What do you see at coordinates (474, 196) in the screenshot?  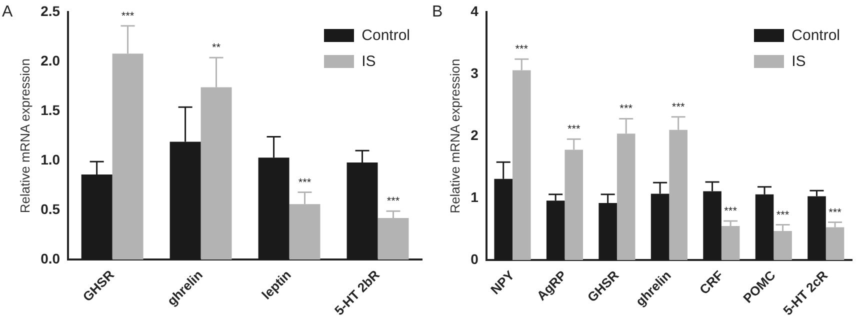 I see `y-tick-label: 1` at bounding box center [474, 196].